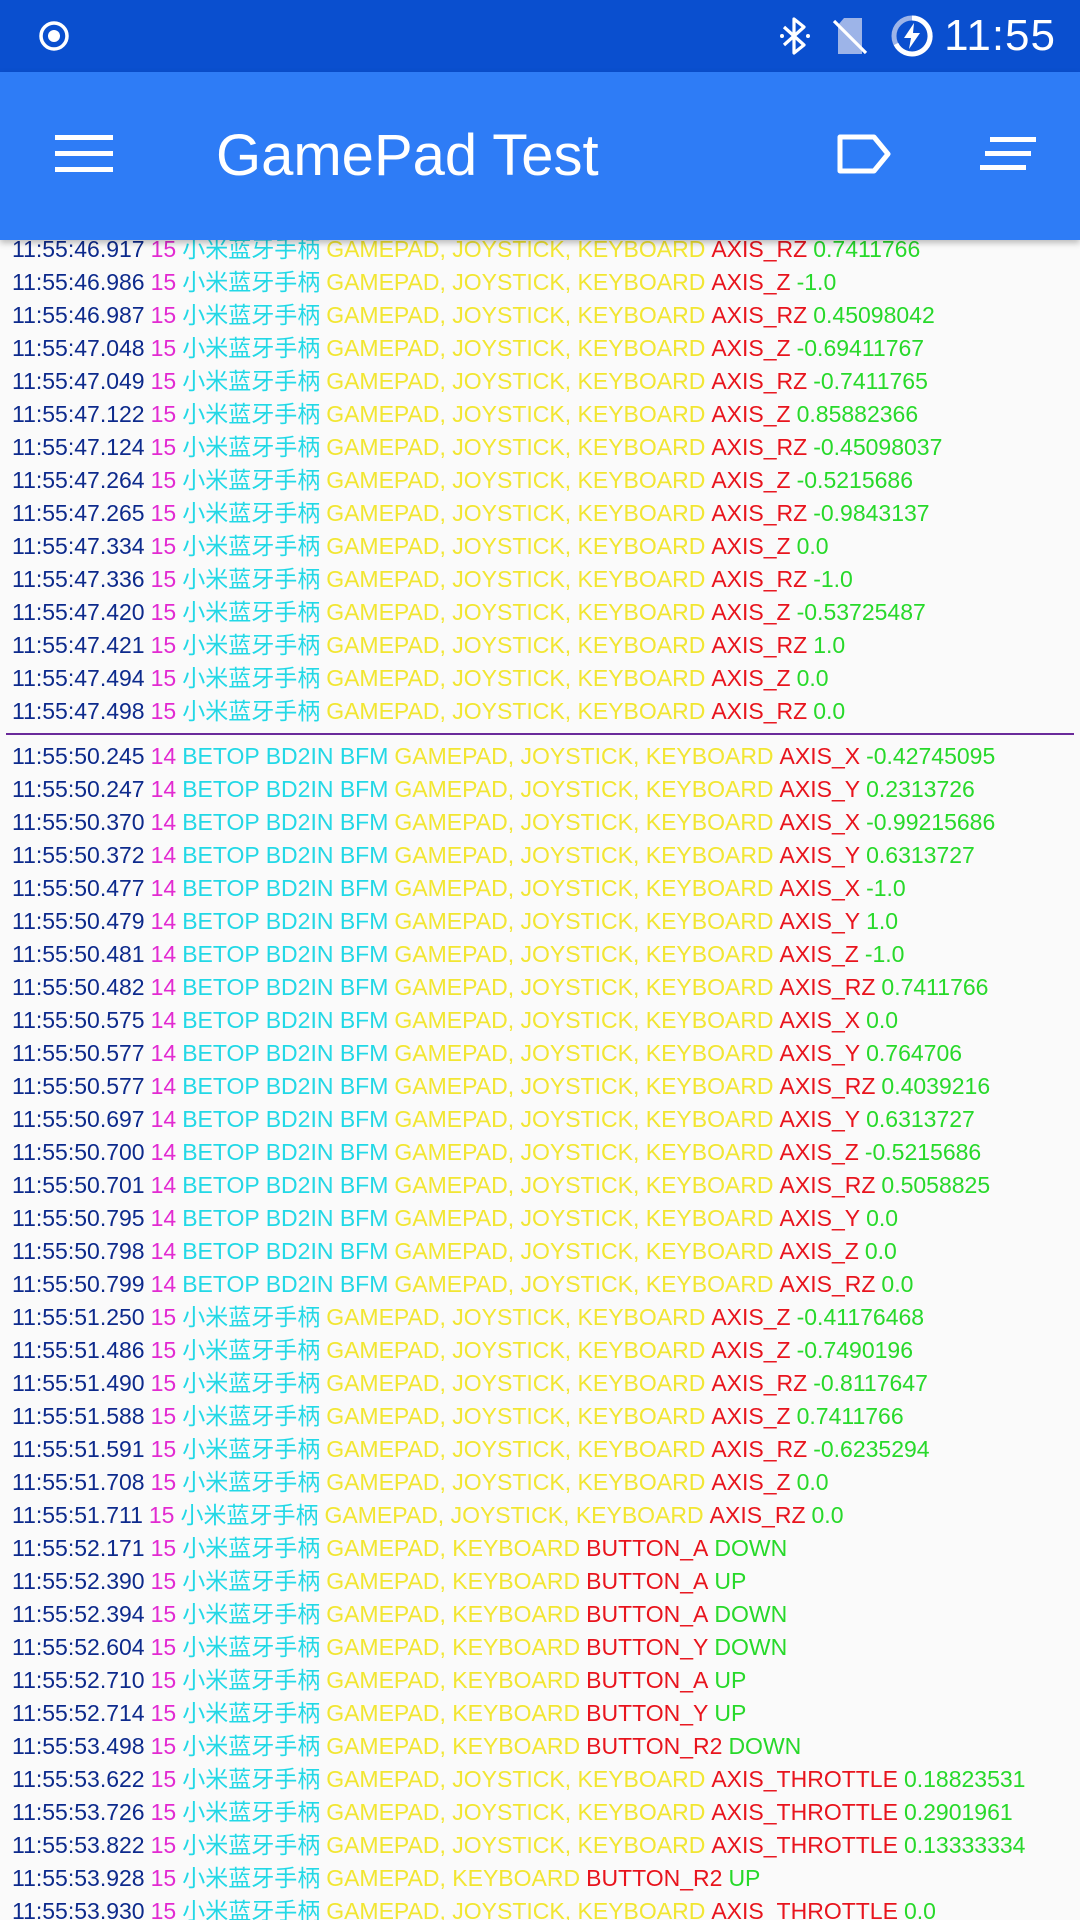  I want to click on timestamp: 11:55:50.479, so click(78, 921).